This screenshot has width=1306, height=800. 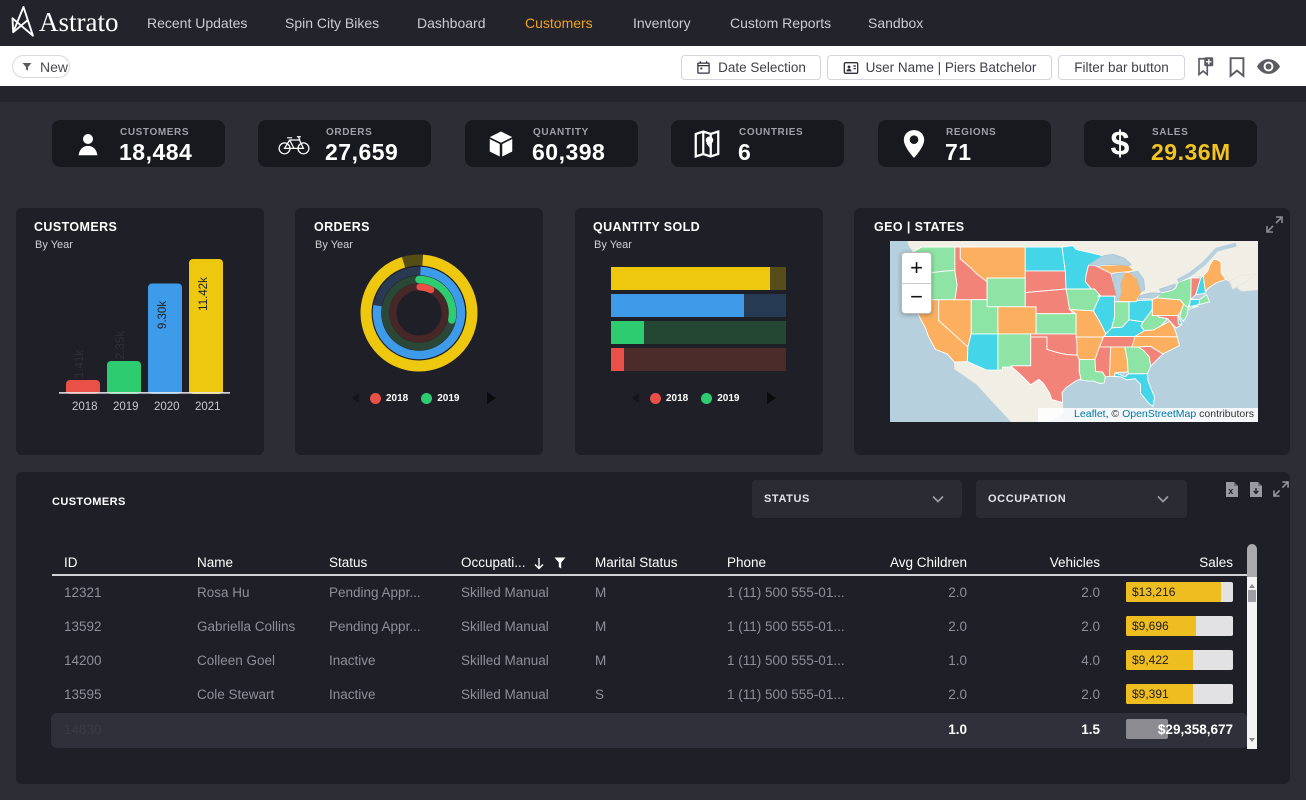 What do you see at coordinates (80, 364) in the screenshot?
I see `svg-text: 1.41k` at bounding box center [80, 364].